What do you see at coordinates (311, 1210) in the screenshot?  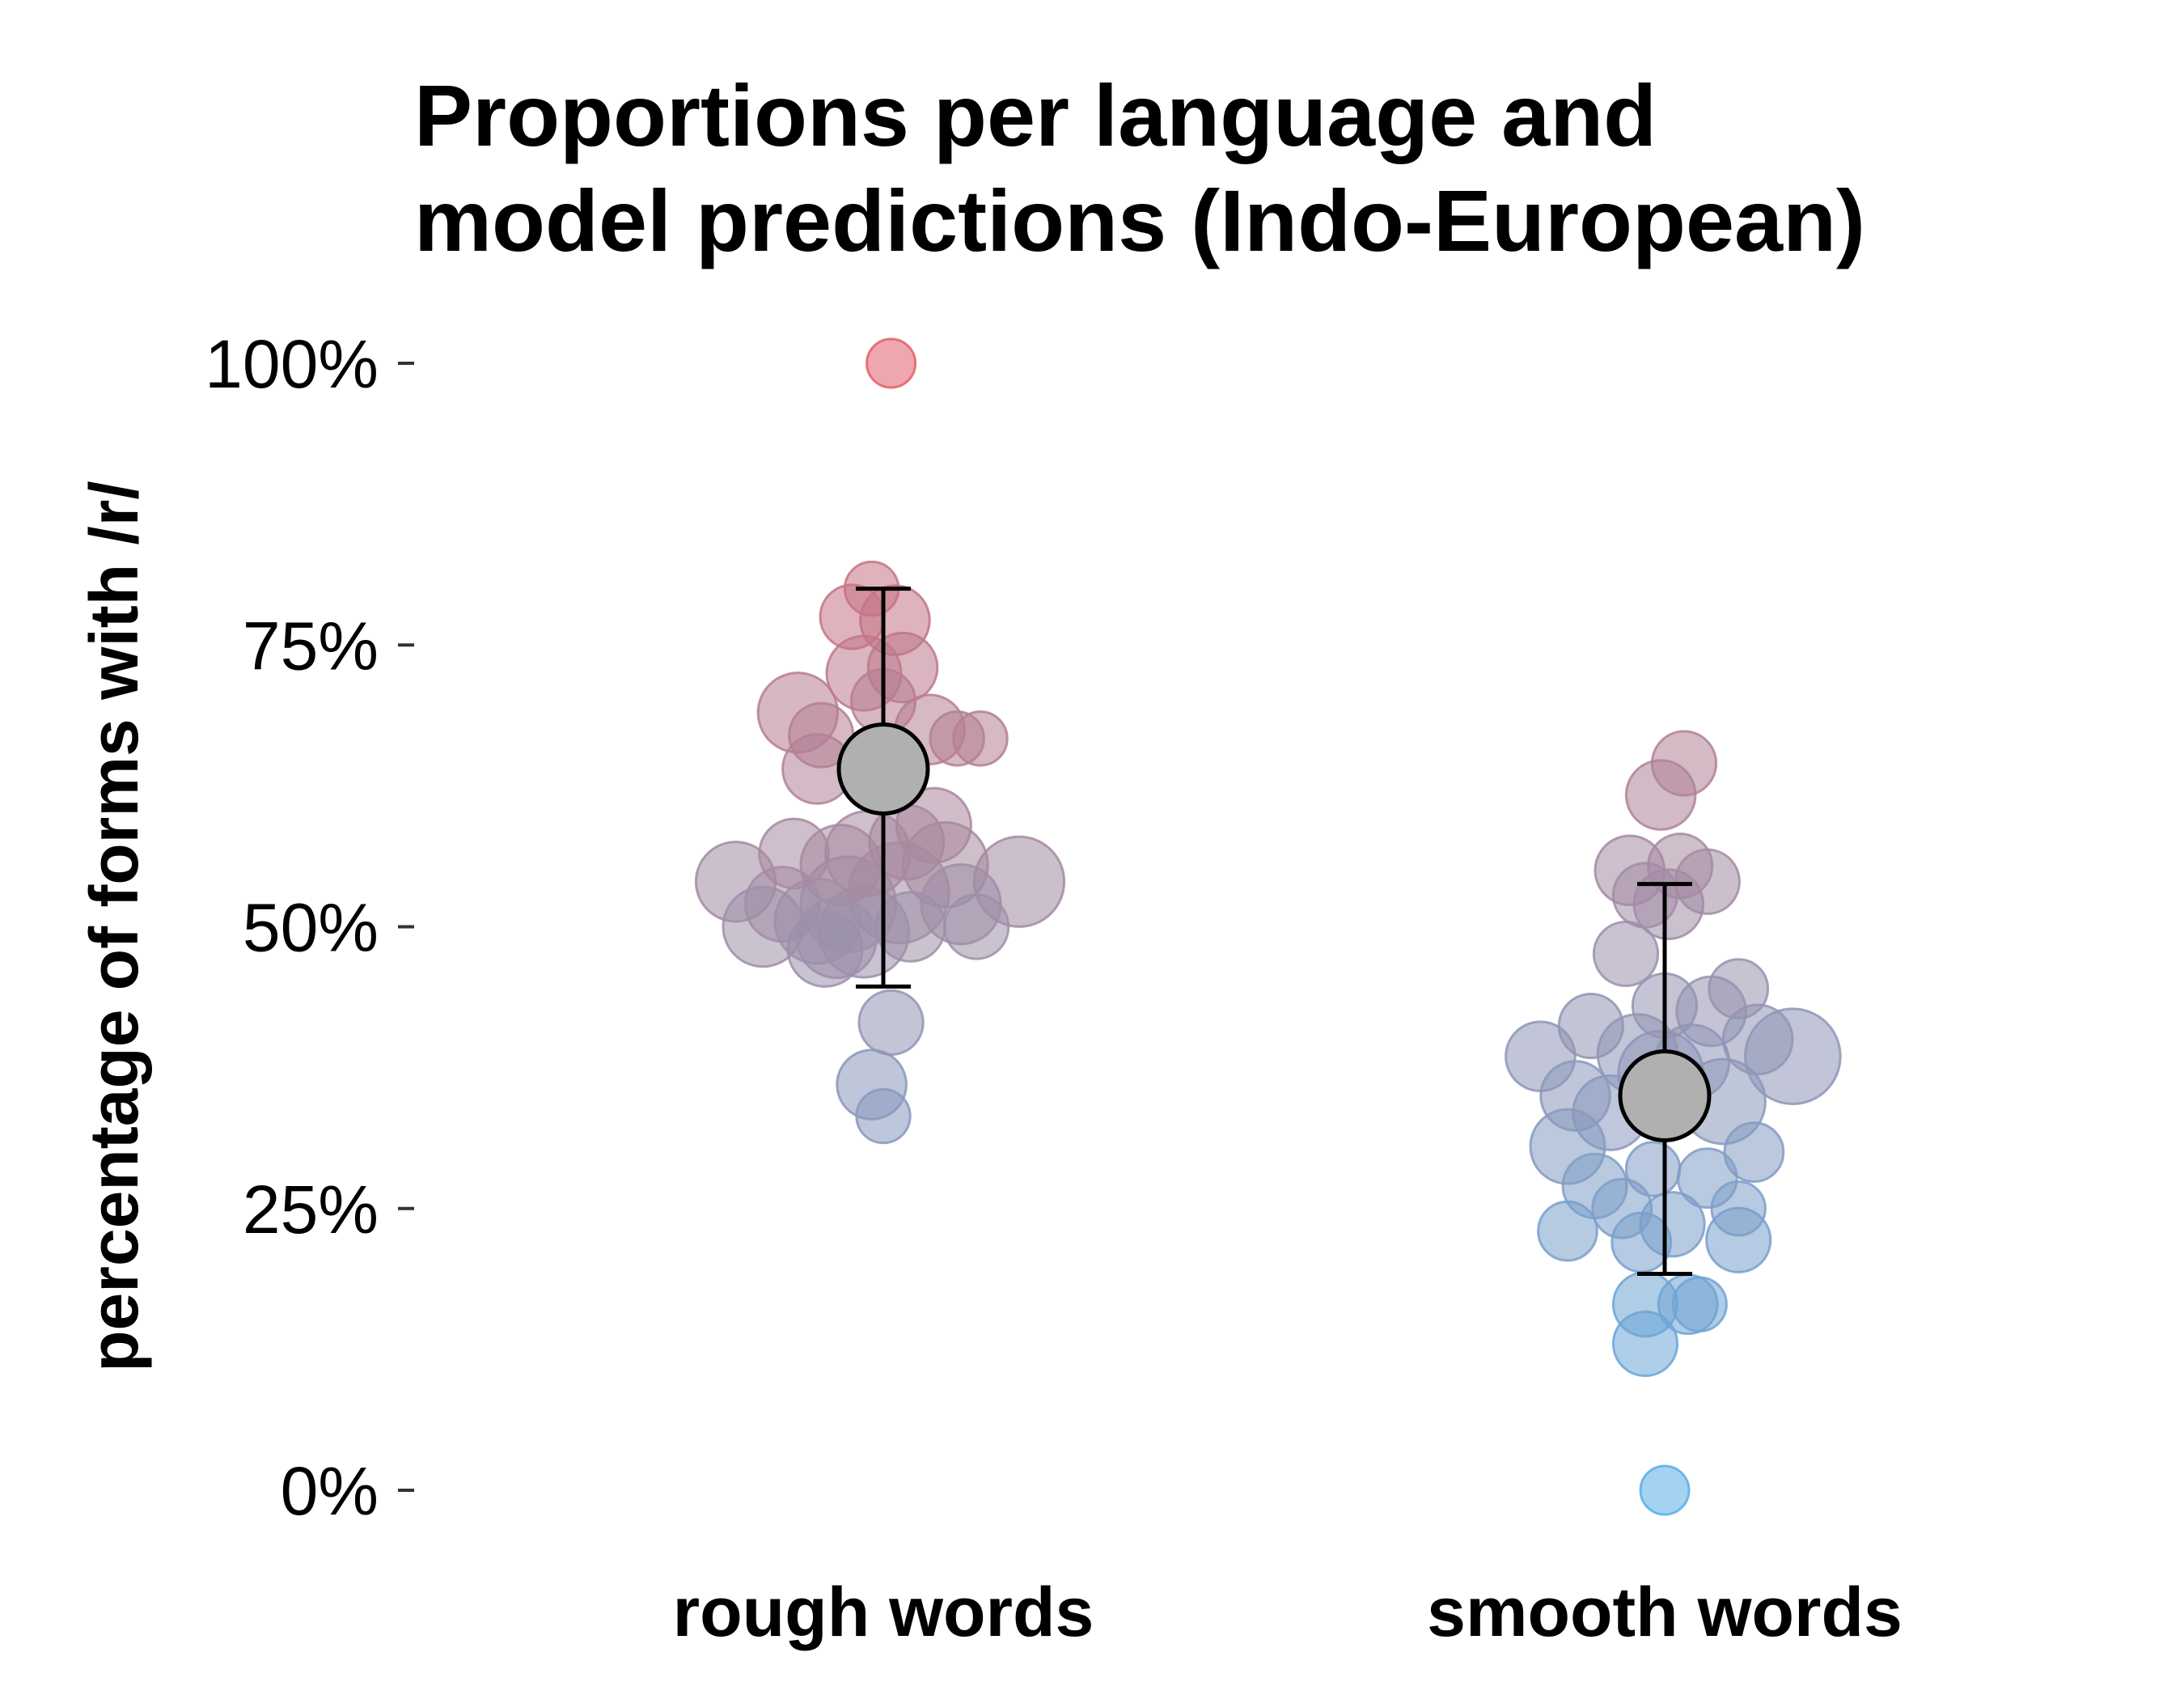 I see `y-tick-label: 25%` at bounding box center [311, 1210].